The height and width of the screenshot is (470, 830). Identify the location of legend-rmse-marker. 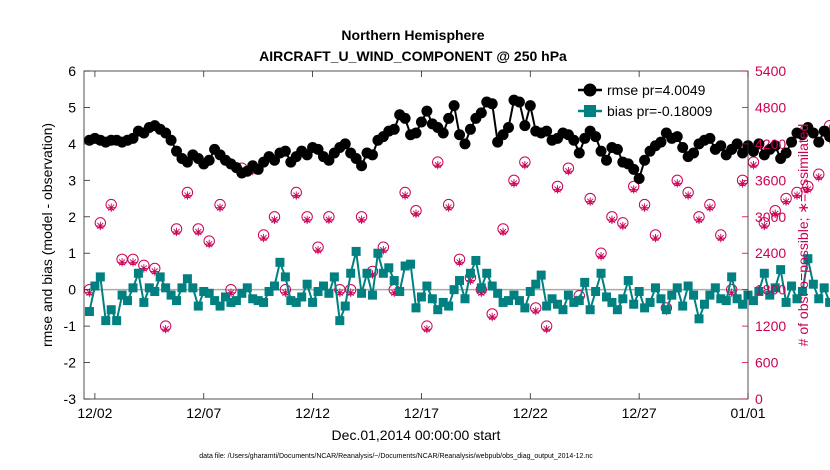
(590, 90).